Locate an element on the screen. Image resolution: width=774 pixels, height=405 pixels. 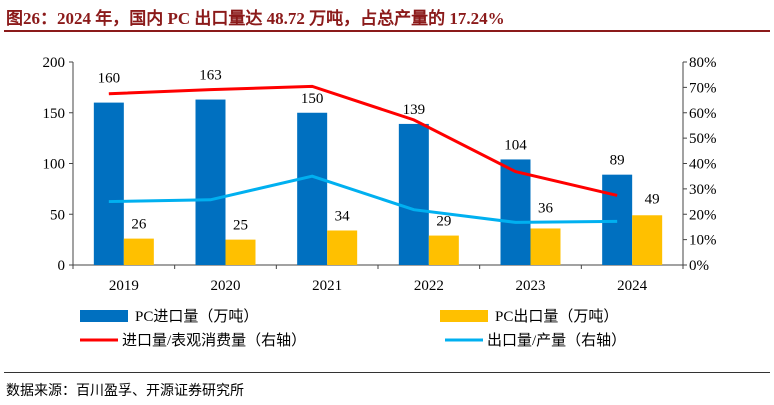
right-tick-label: 0% is located at coordinates (699, 266).